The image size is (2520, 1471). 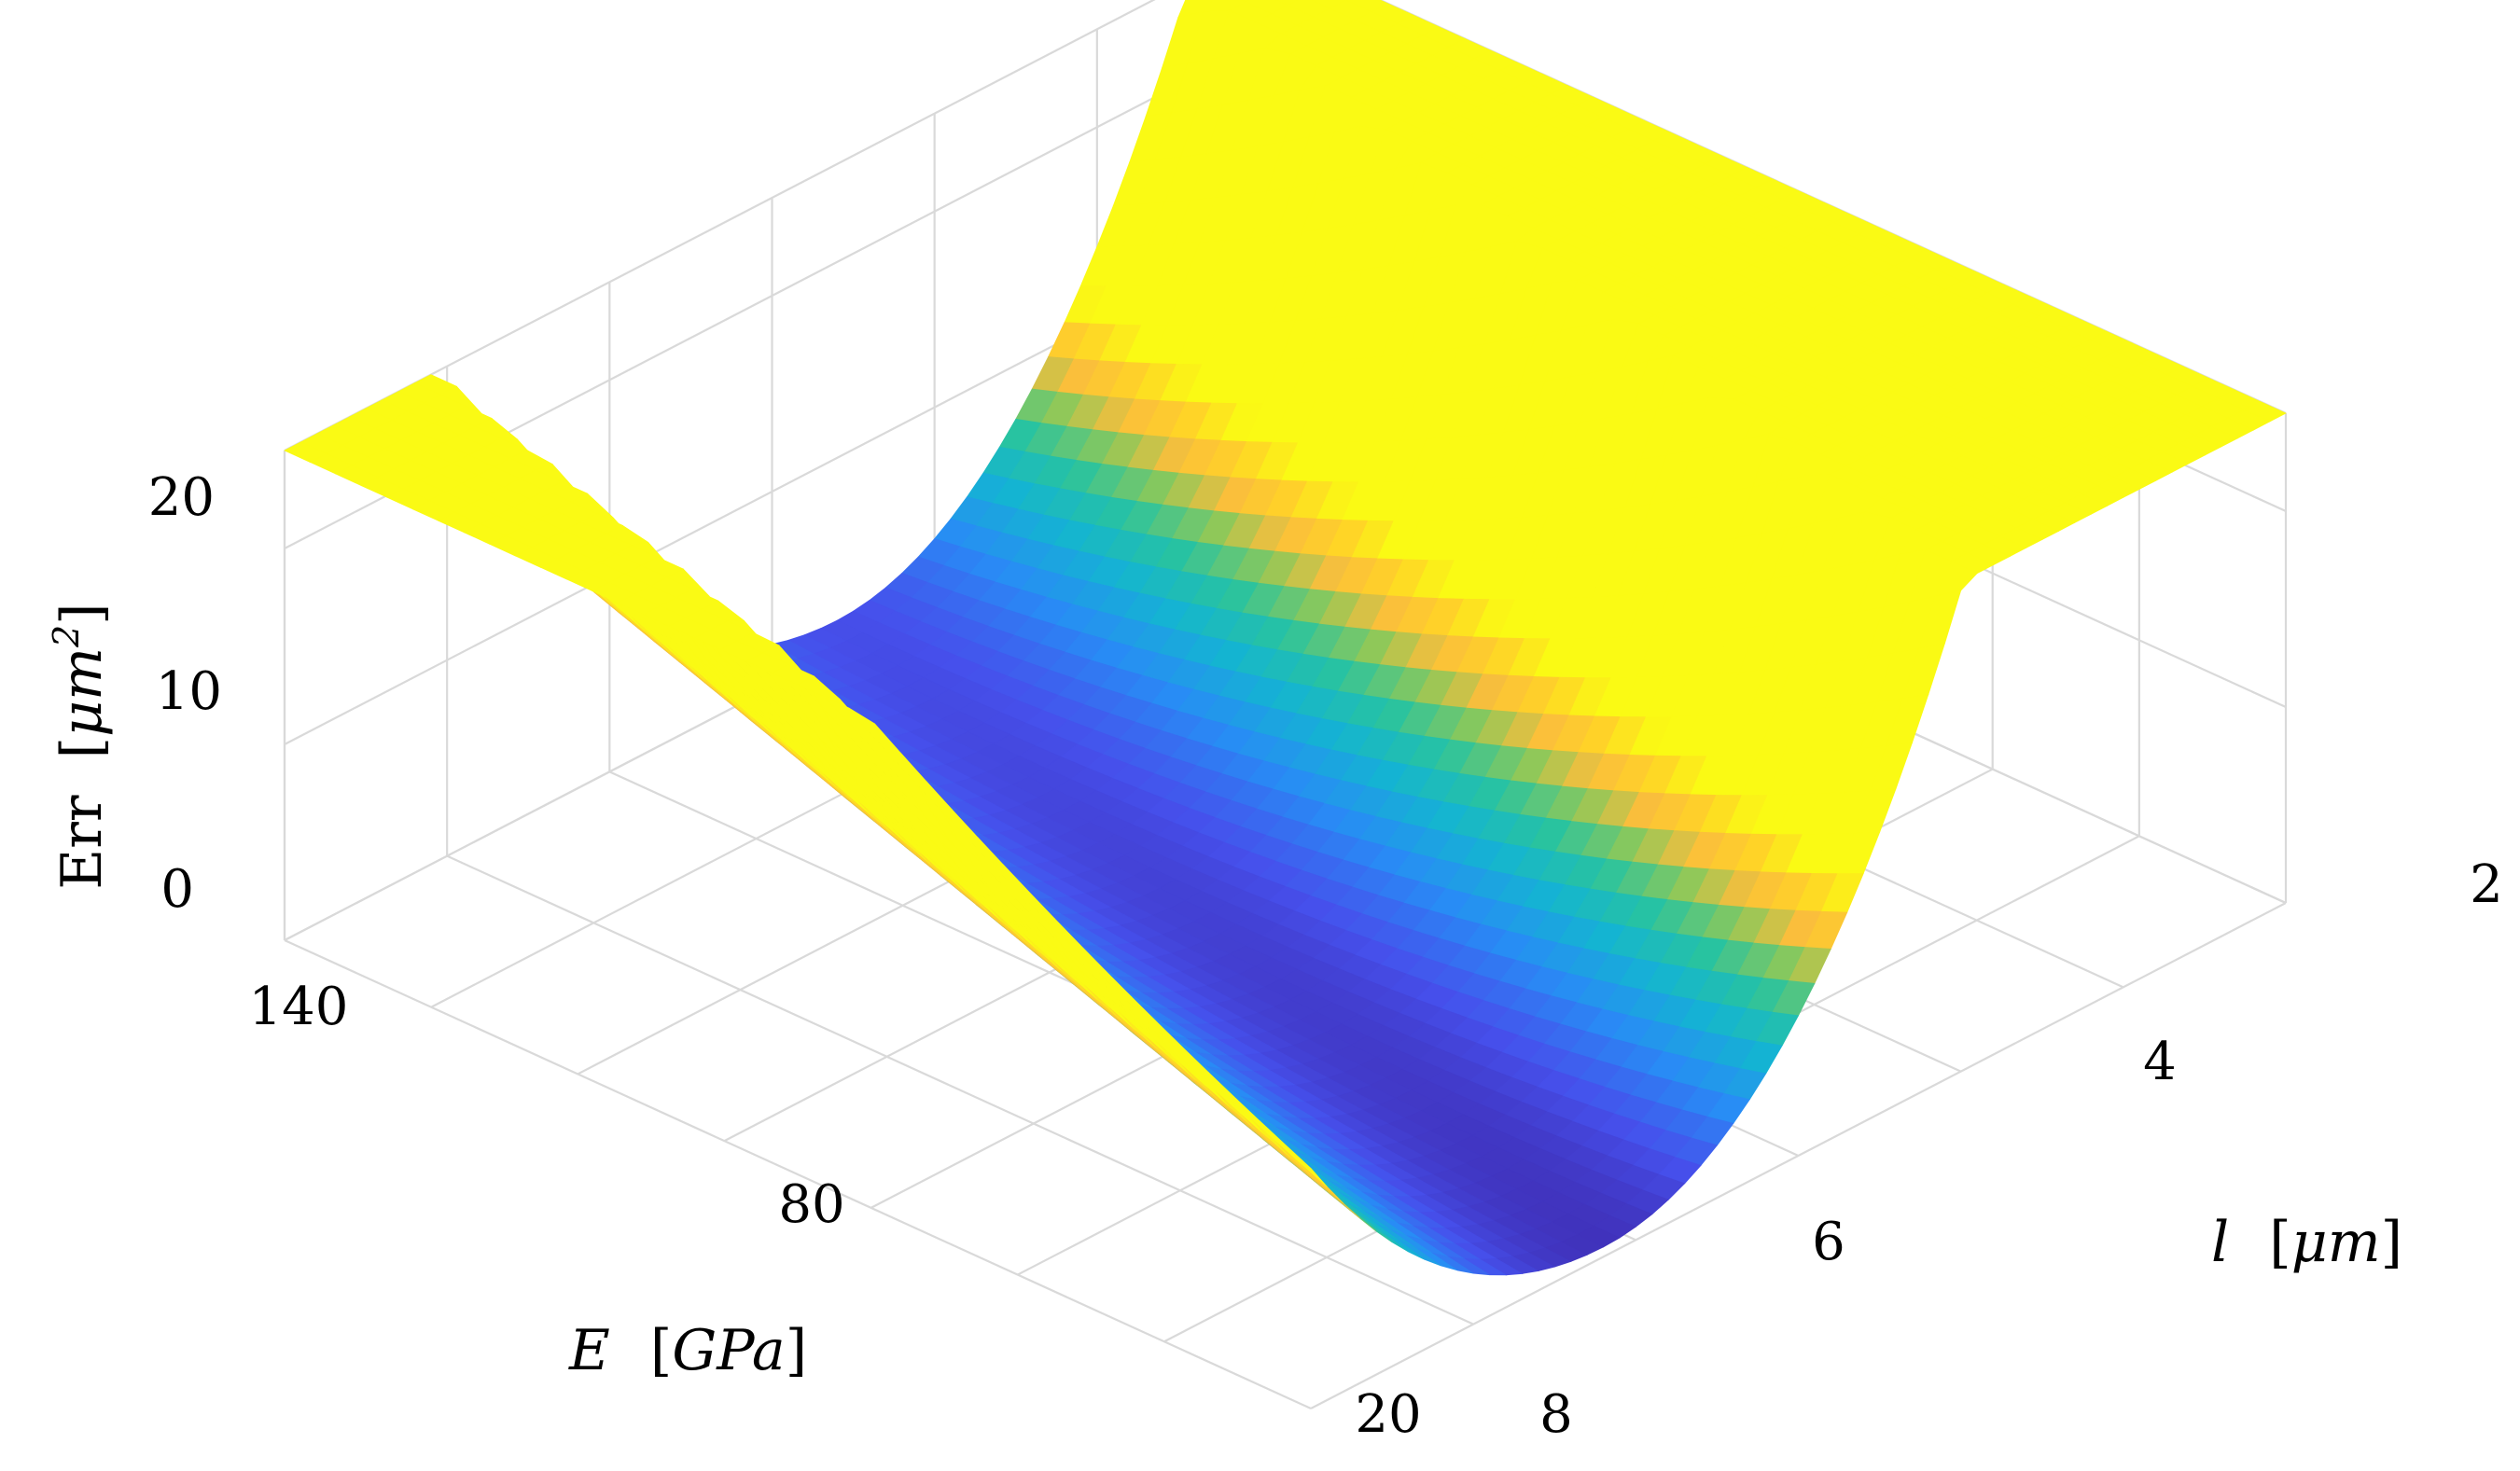 What do you see at coordinates (1828, 1242) in the screenshot?
I see `x-tick-6: 6` at bounding box center [1828, 1242].